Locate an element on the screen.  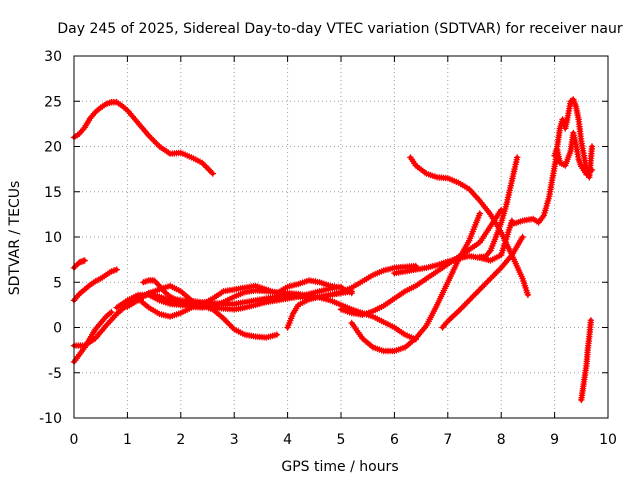
y-tick-label: 0 is located at coordinates (57, 329).